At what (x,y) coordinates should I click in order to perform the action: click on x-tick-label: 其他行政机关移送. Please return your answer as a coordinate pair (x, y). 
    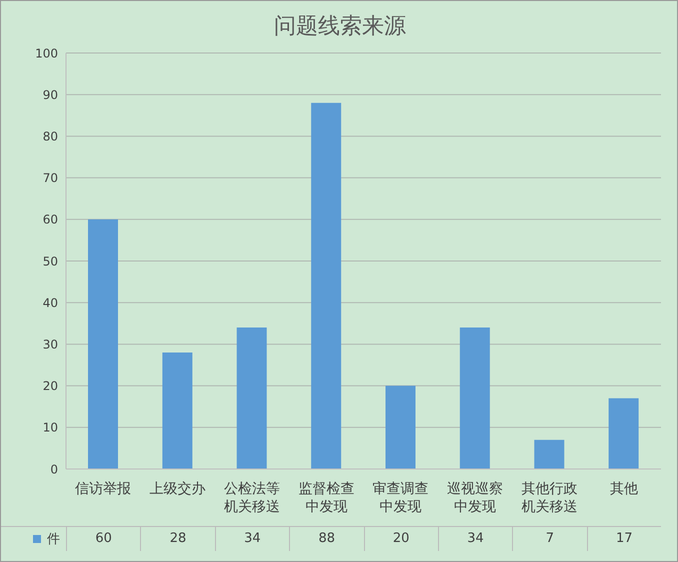
    Looking at the image, I should click on (549, 498).